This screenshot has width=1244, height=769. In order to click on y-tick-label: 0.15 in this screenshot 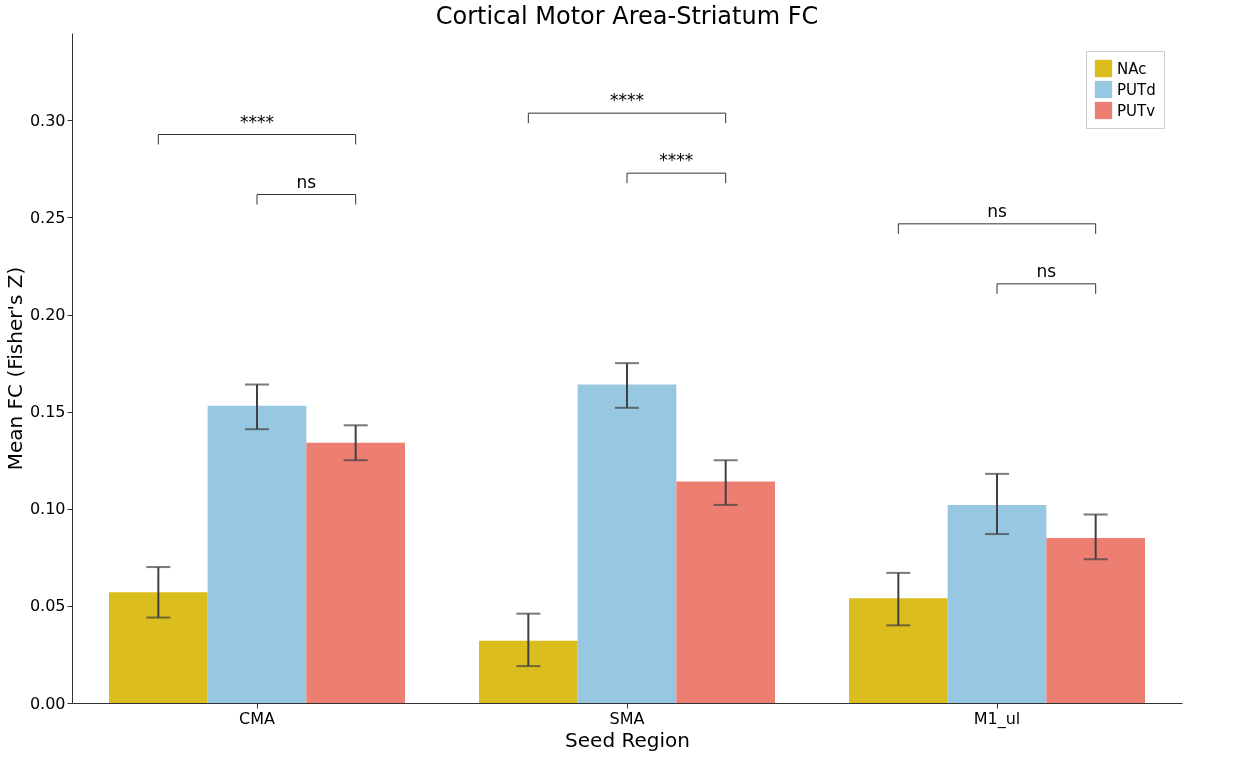, I will do `click(47, 412)`.